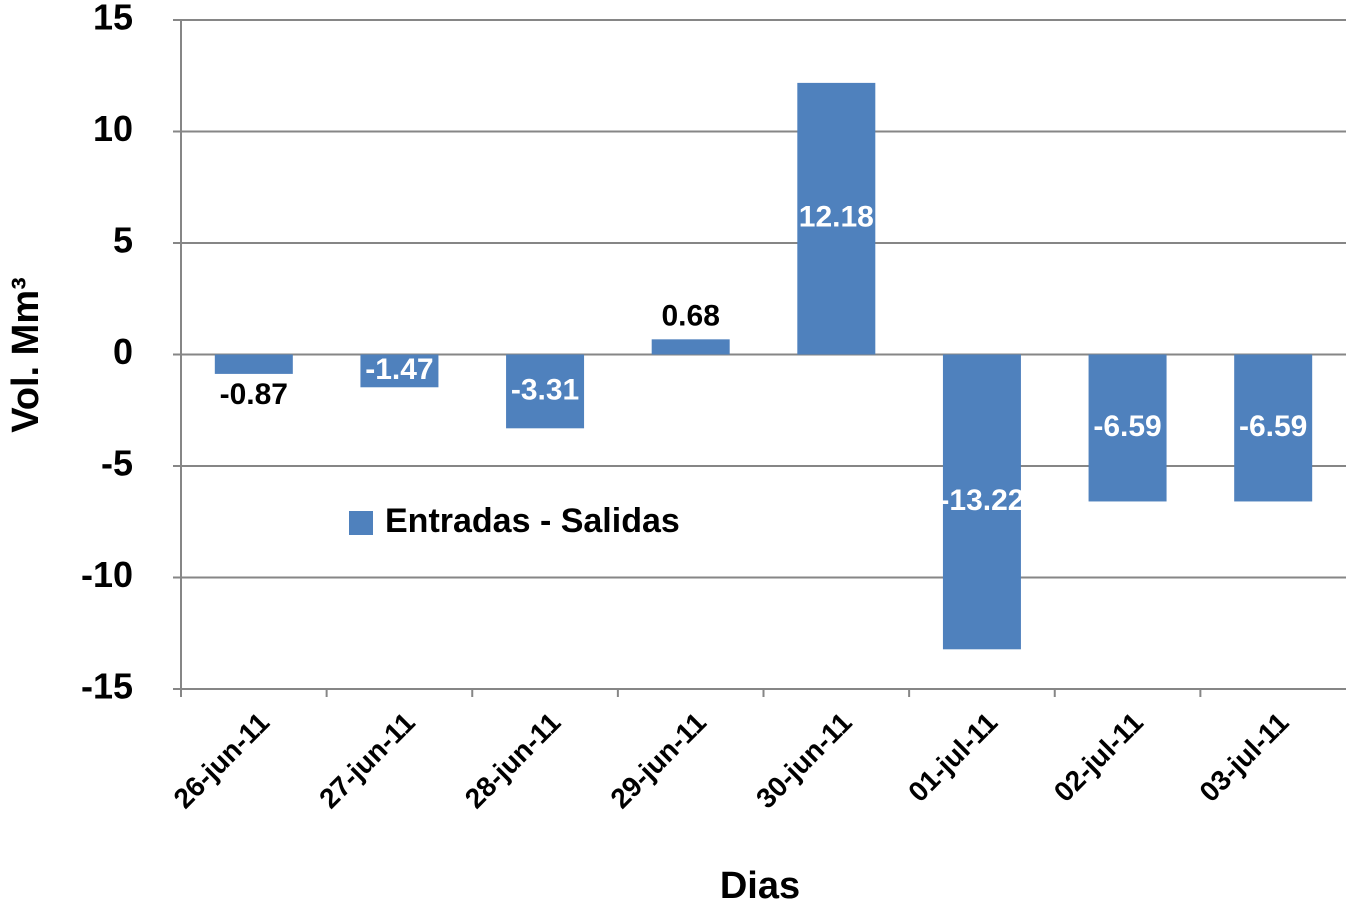  What do you see at coordinates (658, 761) in the screenshot?
I see `x-tick-label: 29-jun-11` at bounding box center [658, 761].